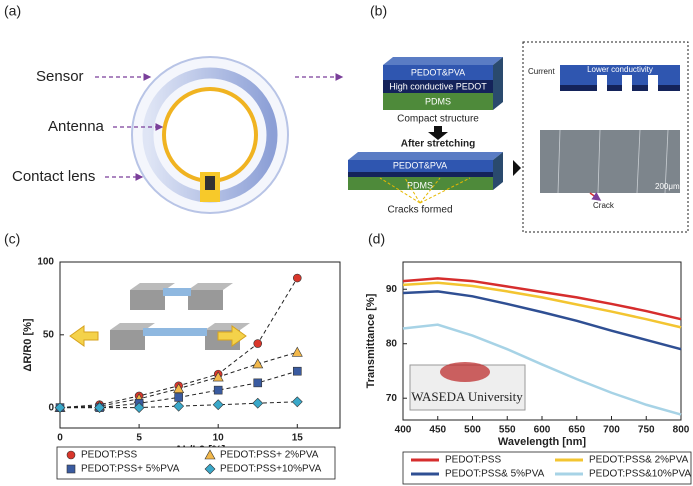  I want to click on x-axis-label: Wavelength [nm], so click(542, 442).